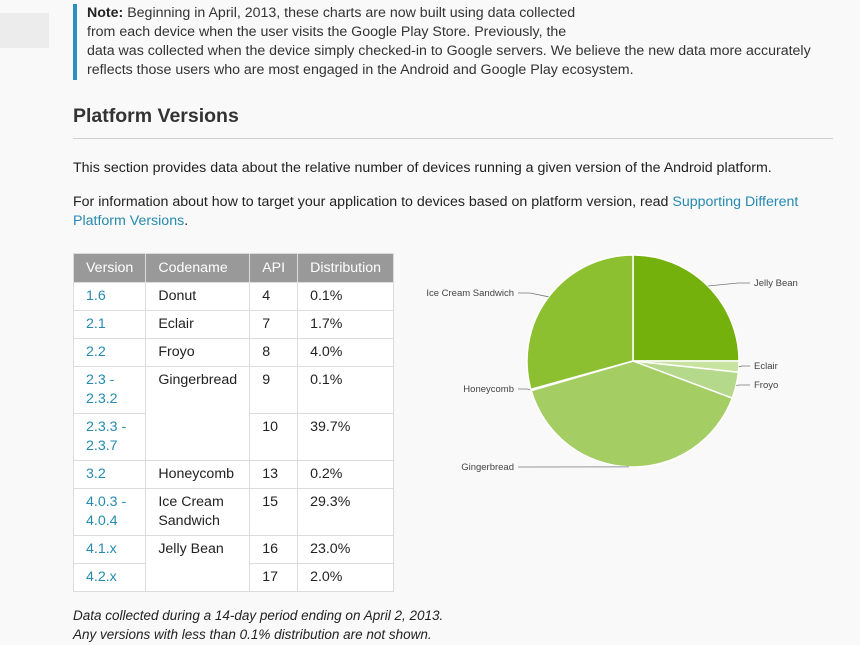  What do you see at coordinates (274, 577) in the screenshot?
I see `api-cell: 17` at bounding box center [274, 577].